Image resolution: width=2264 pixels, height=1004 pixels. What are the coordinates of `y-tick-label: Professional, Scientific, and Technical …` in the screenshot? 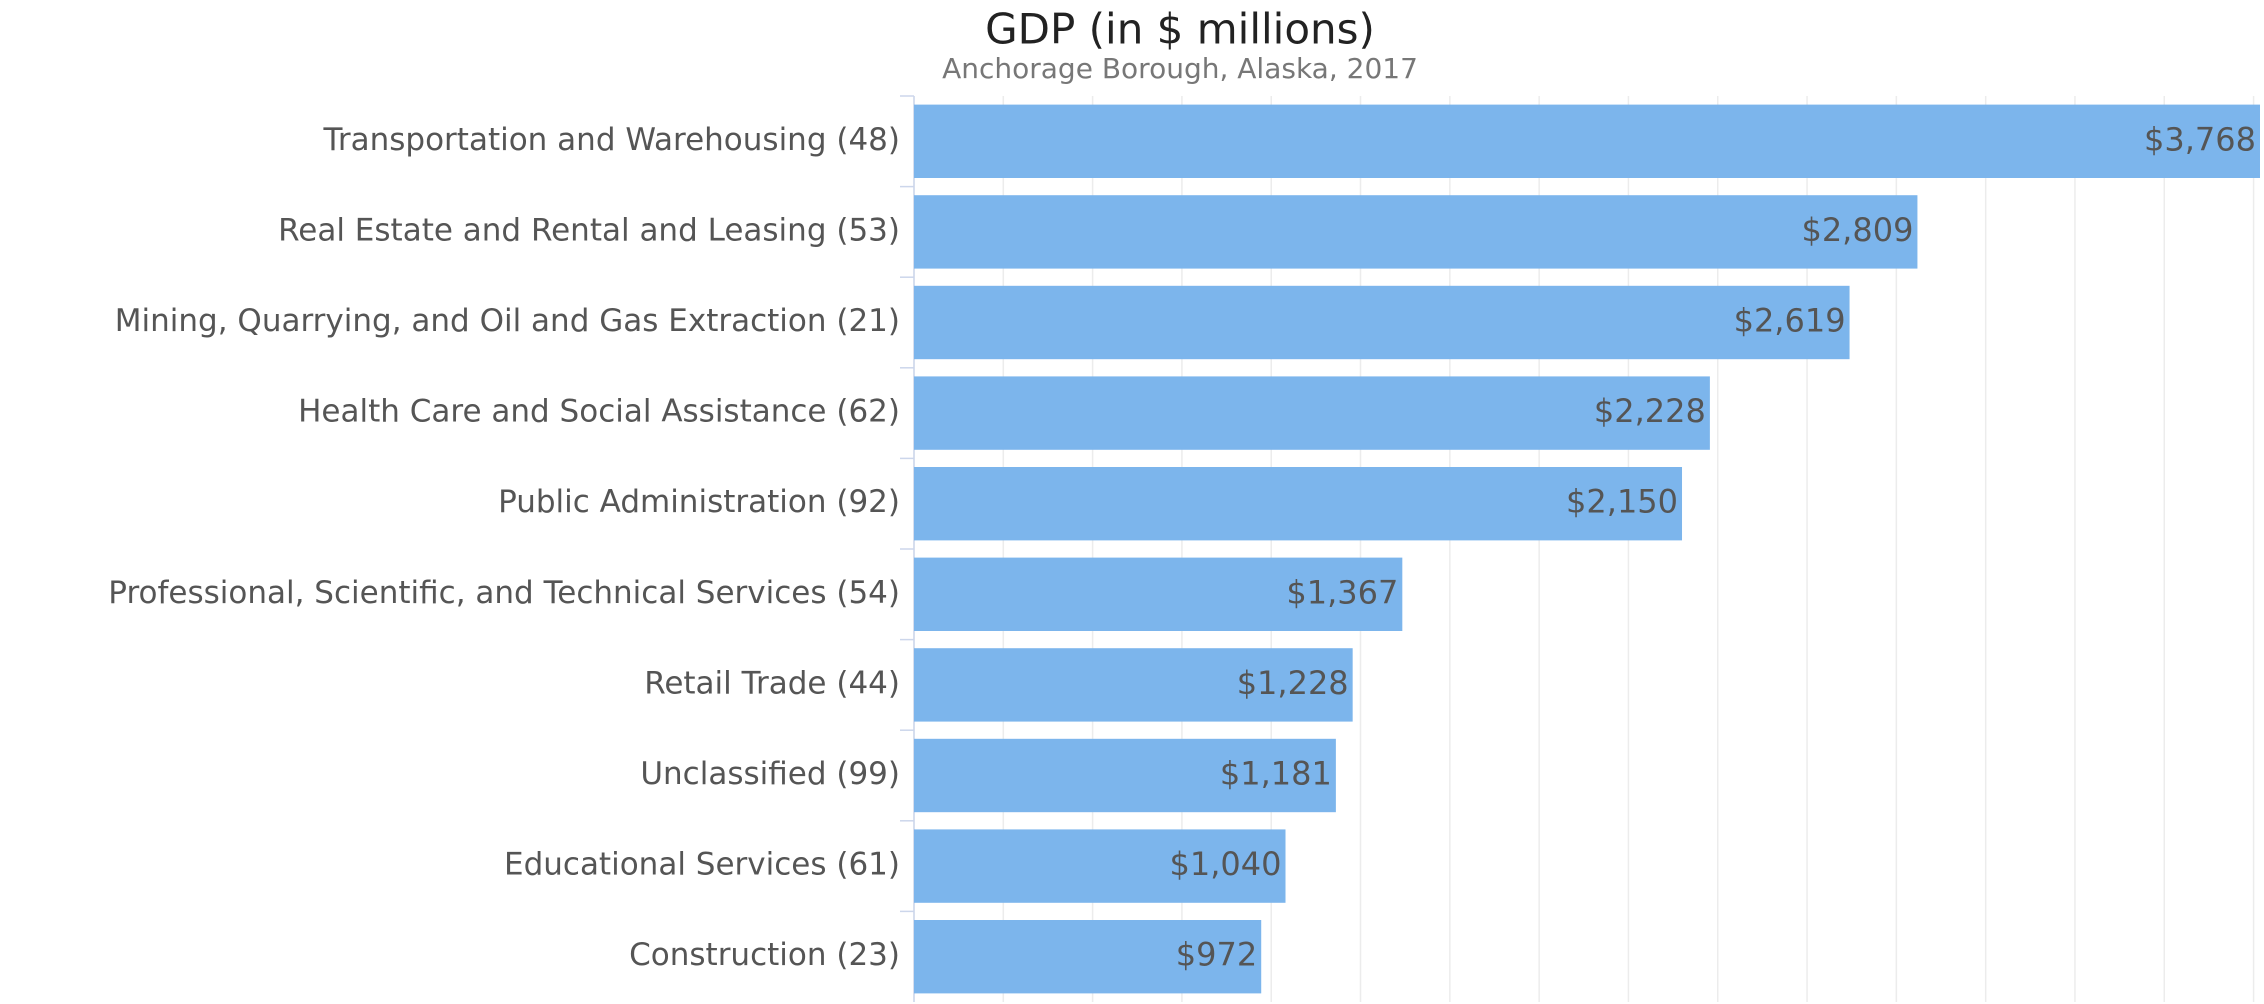 It's located at (504, 593).